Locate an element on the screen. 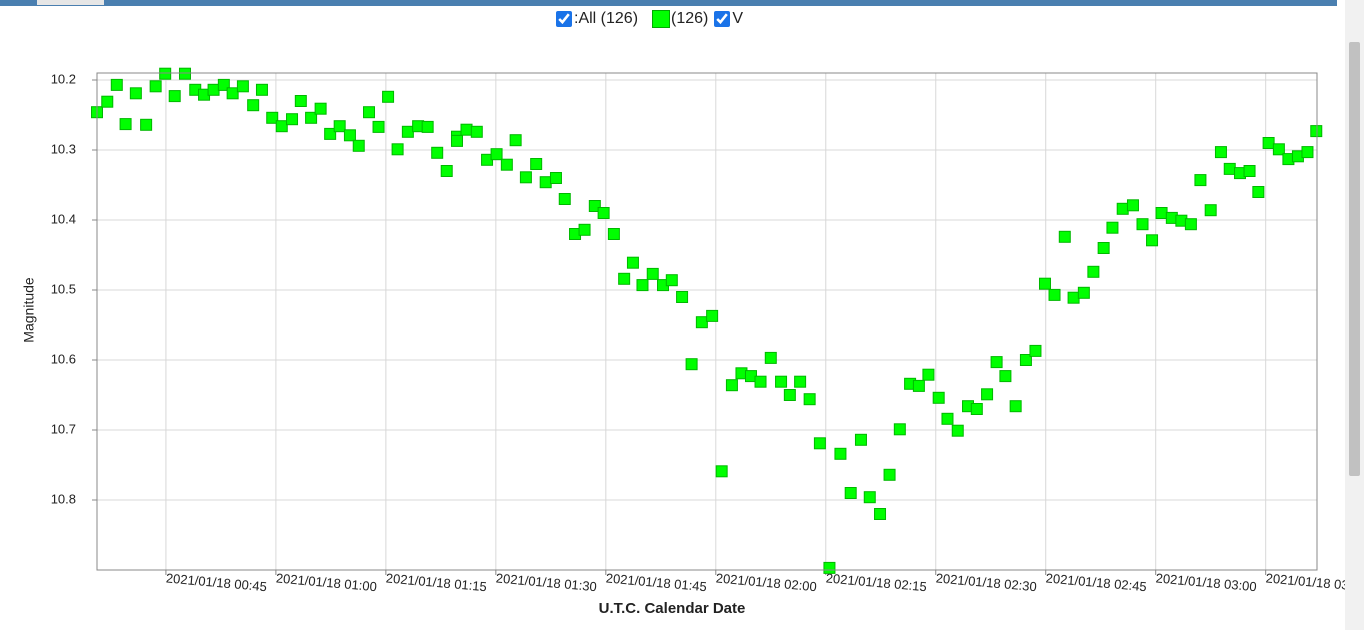  x-tick-label: 2021/01/18 03:15 is located at coordinates (1305, 582).